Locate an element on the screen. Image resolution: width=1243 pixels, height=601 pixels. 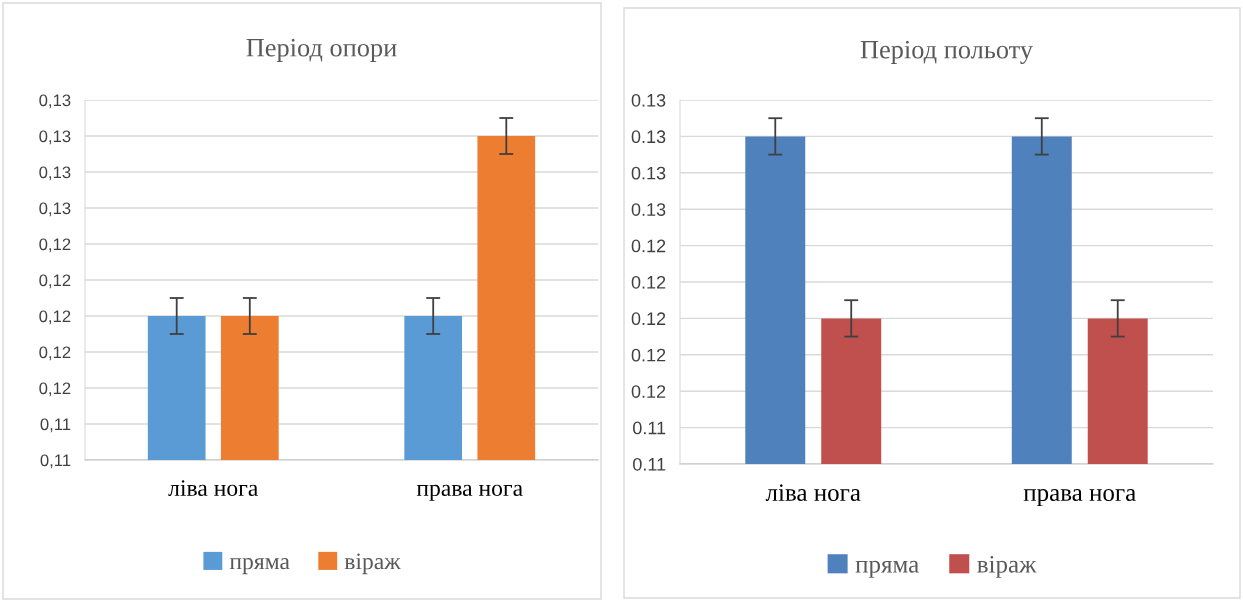
chart-title: Період польоту is located at coordinates (946, 52).